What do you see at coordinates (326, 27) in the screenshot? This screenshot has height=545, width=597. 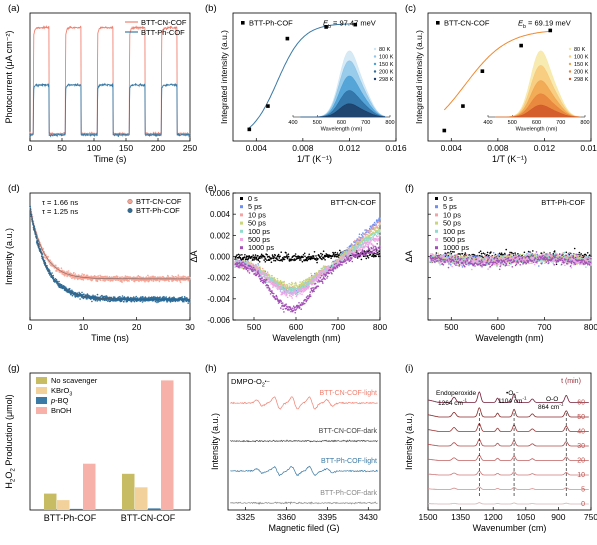 I see `data-point` at bounding box center [326, 27].